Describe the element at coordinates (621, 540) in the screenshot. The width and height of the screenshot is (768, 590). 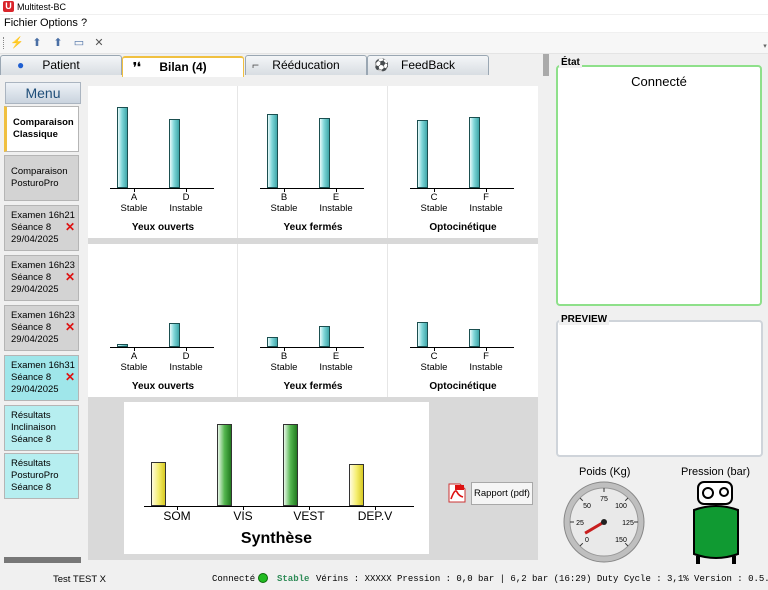
I see `gauge-tick-label: 150` at that location.